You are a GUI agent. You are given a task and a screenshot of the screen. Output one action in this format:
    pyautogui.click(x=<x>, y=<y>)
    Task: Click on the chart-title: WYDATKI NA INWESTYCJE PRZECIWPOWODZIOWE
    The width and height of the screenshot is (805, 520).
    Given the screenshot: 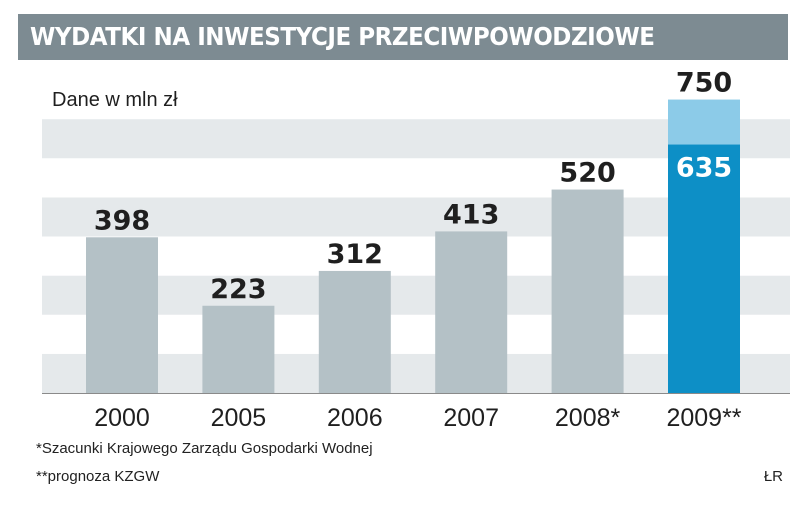 What is the action you would take?
    pyautogui.click(x=342, y=36)
    